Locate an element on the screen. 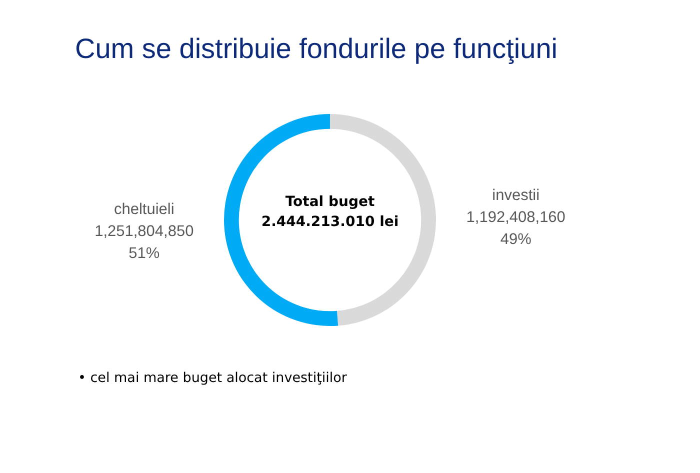 Image resolution: width=700 pixels, height=473 pixels. slice-label: investii is located at coordinates (516, 195).